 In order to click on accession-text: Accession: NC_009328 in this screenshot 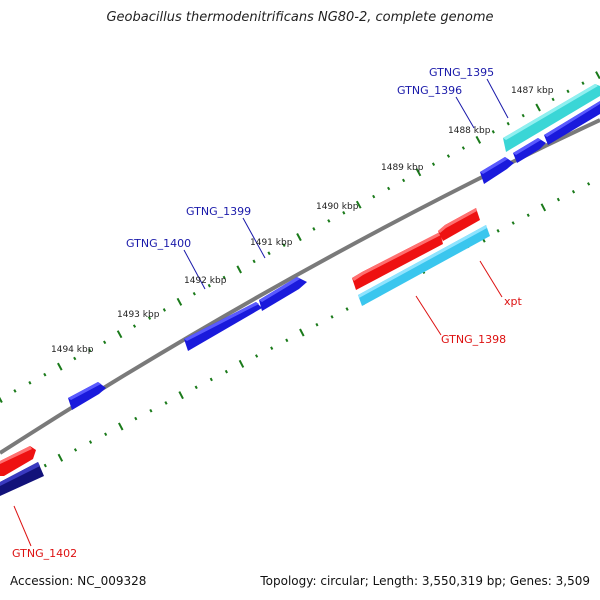, I will do `click(78, 581)`.